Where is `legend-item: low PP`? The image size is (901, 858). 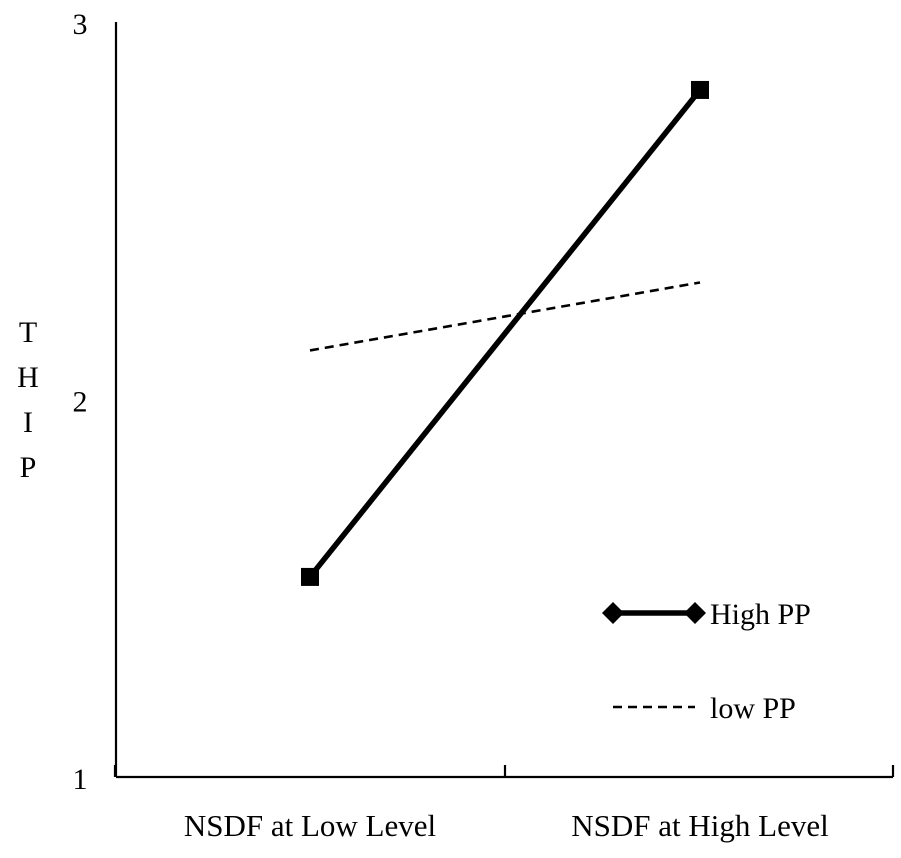
legend-item: low PP is located at coordinates (704, 708).